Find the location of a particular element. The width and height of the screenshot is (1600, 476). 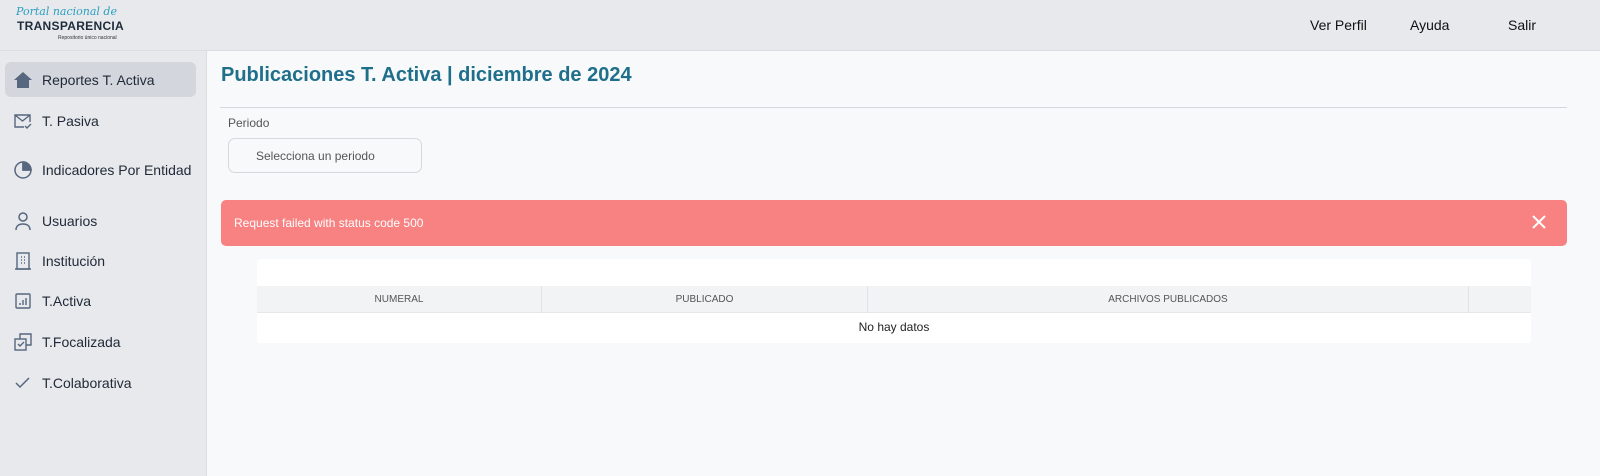

period-label: Periodo is located at coordinates (249, 123).